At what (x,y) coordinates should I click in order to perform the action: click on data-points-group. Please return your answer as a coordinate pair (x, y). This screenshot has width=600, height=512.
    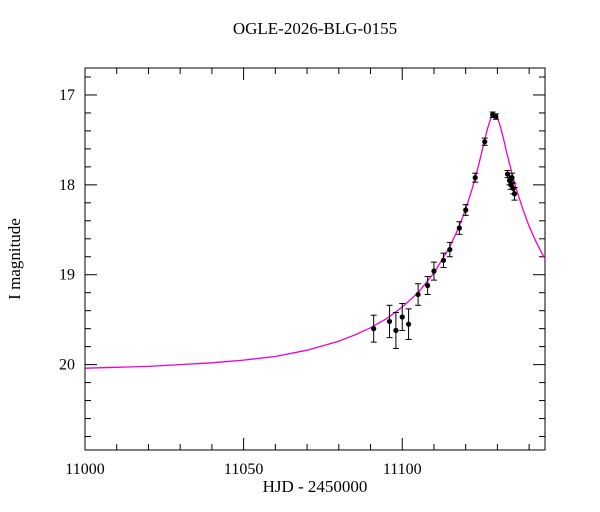
    Looking at the image, I should click on (444, 230).